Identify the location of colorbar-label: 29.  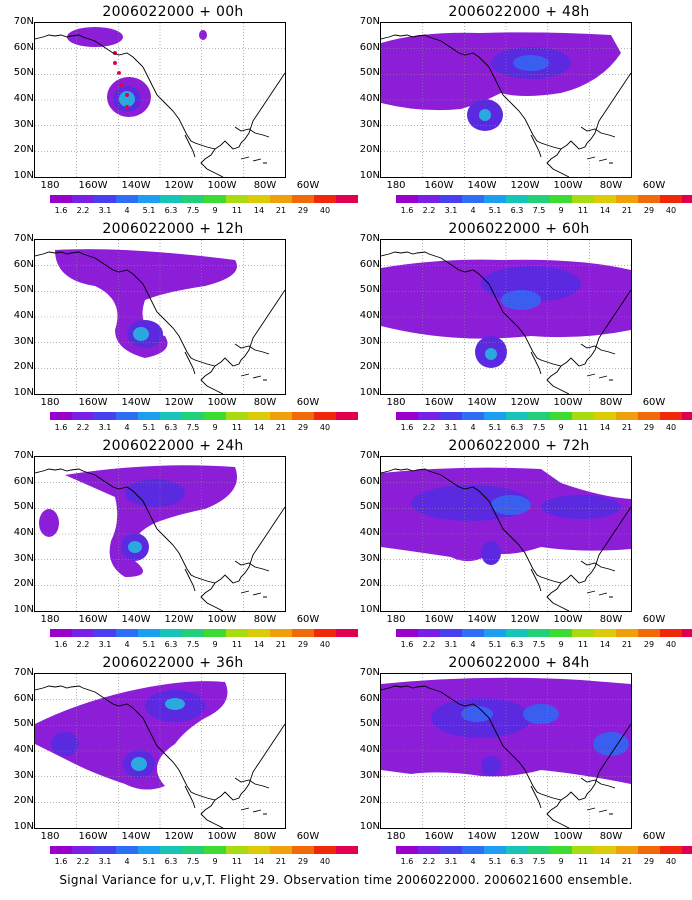
(303, 427).